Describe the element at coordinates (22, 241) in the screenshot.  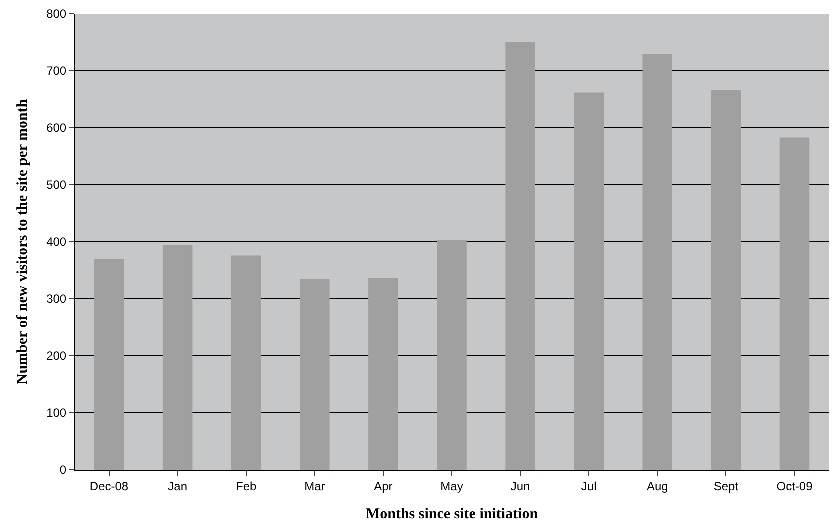
I see `y-axis-title: Number of new visitors to the site per month` at that location.